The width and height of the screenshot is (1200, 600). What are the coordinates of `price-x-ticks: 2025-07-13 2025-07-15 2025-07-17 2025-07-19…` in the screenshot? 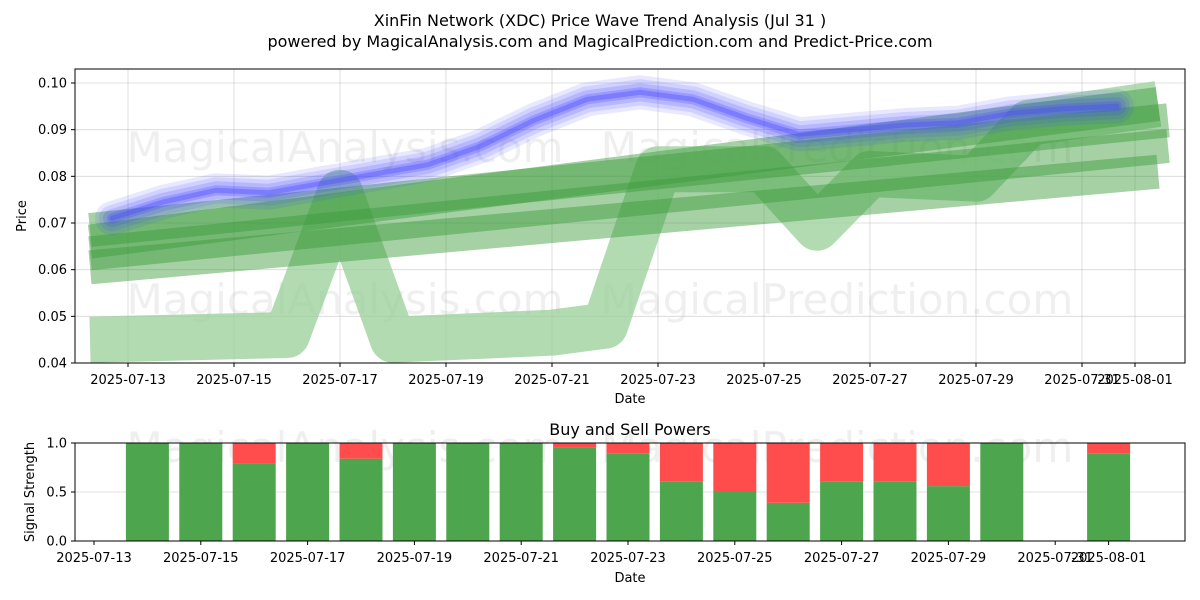 It's located at (631, 375).